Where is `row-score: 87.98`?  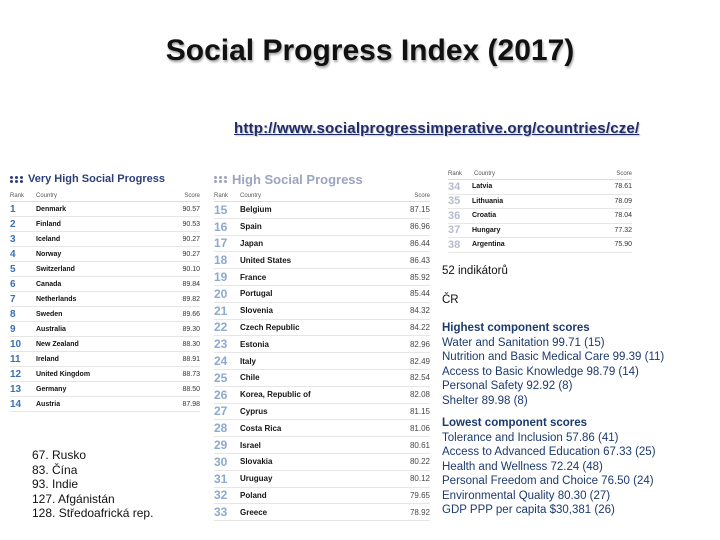 row-score: 87.98 is located at coordinates (191, 404).